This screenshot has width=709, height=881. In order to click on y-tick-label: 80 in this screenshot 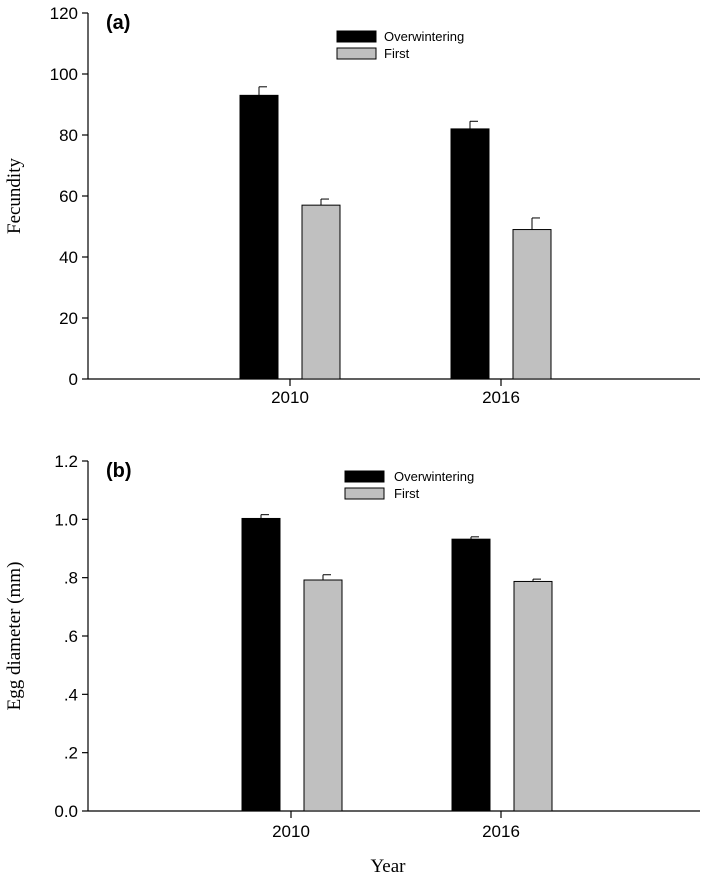, I will do `click(68, 135)`.